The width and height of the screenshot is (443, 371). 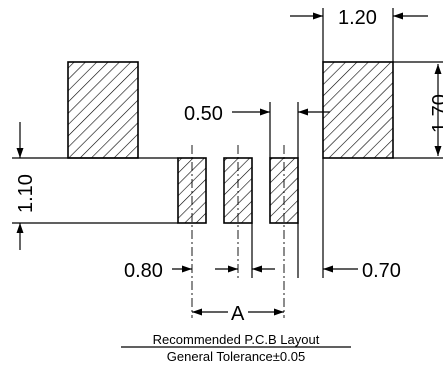 What do you see at coordinates (238, 314) in the screenshot?
I see `dim-label-a: A` at bounding box center [238, 314].